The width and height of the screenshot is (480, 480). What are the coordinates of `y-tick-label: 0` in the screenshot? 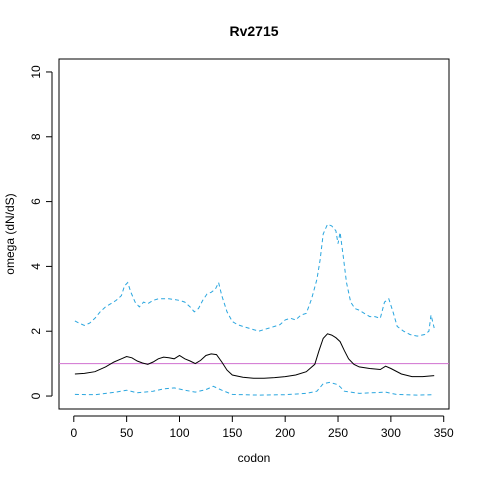 It's located at (36, 395).